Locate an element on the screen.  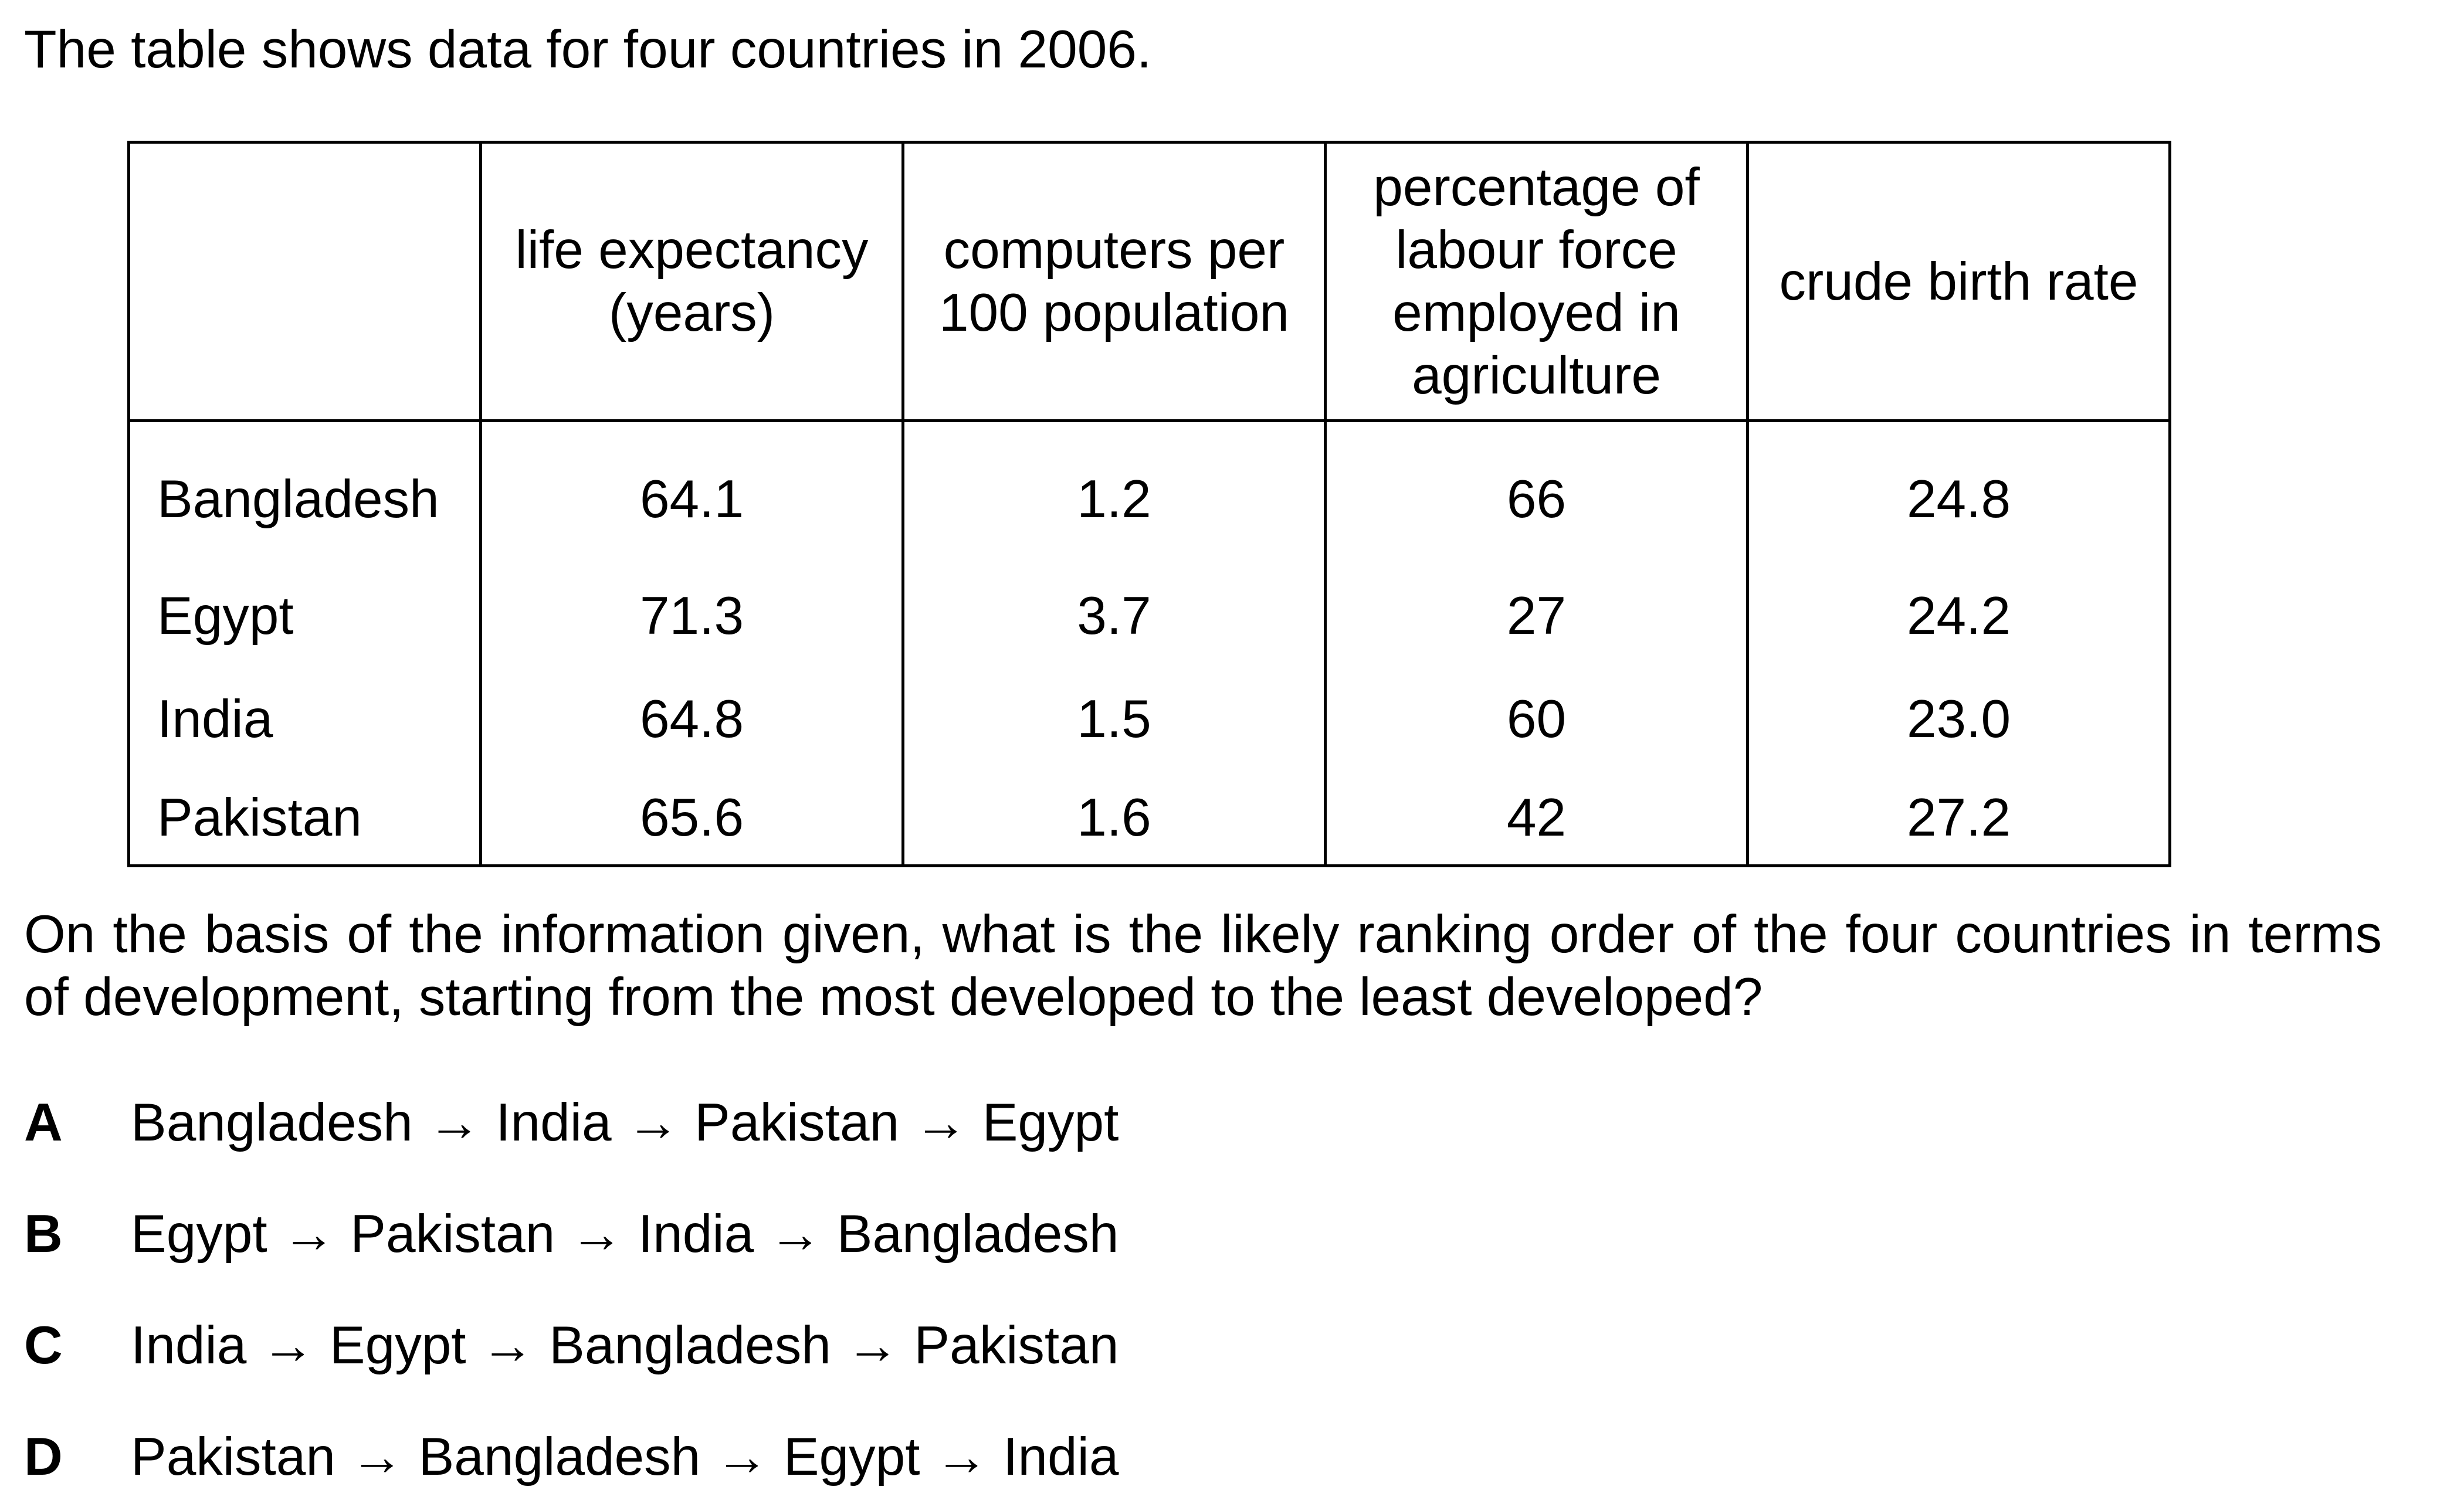
header-life-expectancy: life expectancy (years) is located at coordinates (691, 282).